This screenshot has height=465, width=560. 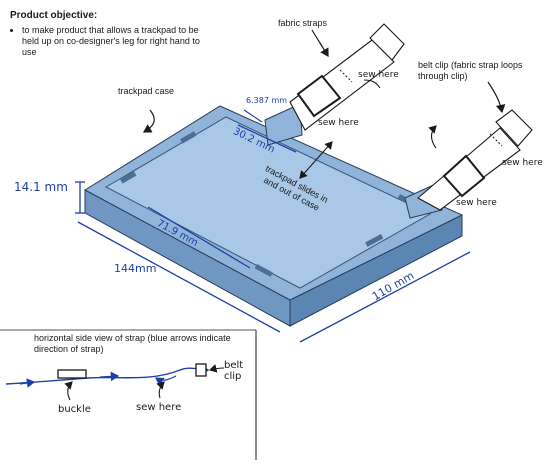 What do you see at coordinates (387, 42) in the screenshot?
I see `strap-loop-top` at bounding box center [387, 42].